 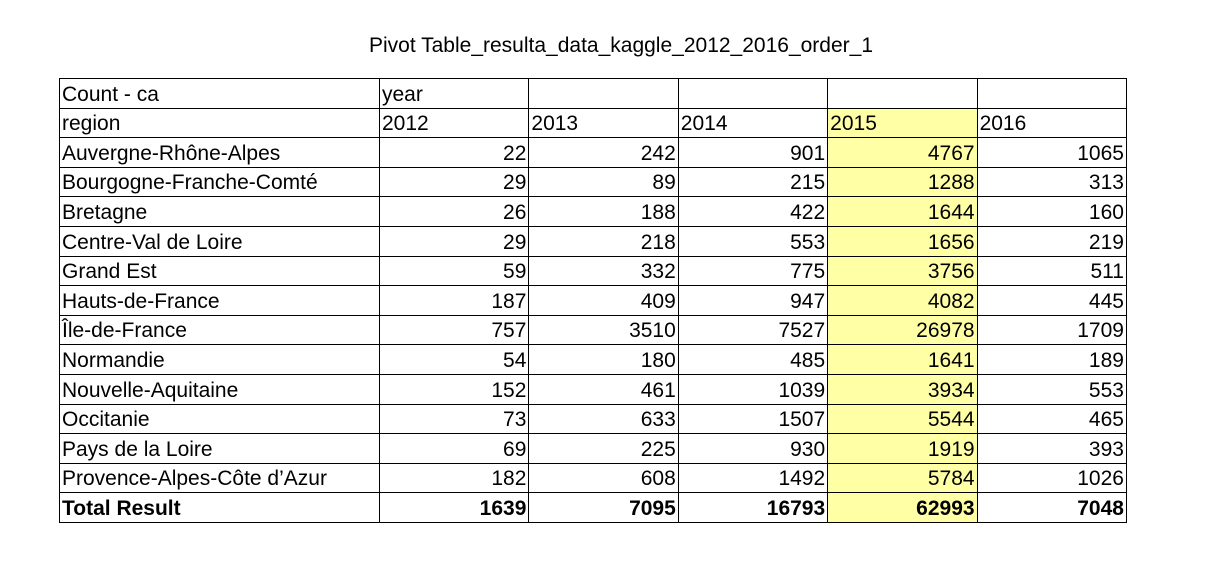 I want to click on year-header-2015: 2015, so click(x=902, y=123).